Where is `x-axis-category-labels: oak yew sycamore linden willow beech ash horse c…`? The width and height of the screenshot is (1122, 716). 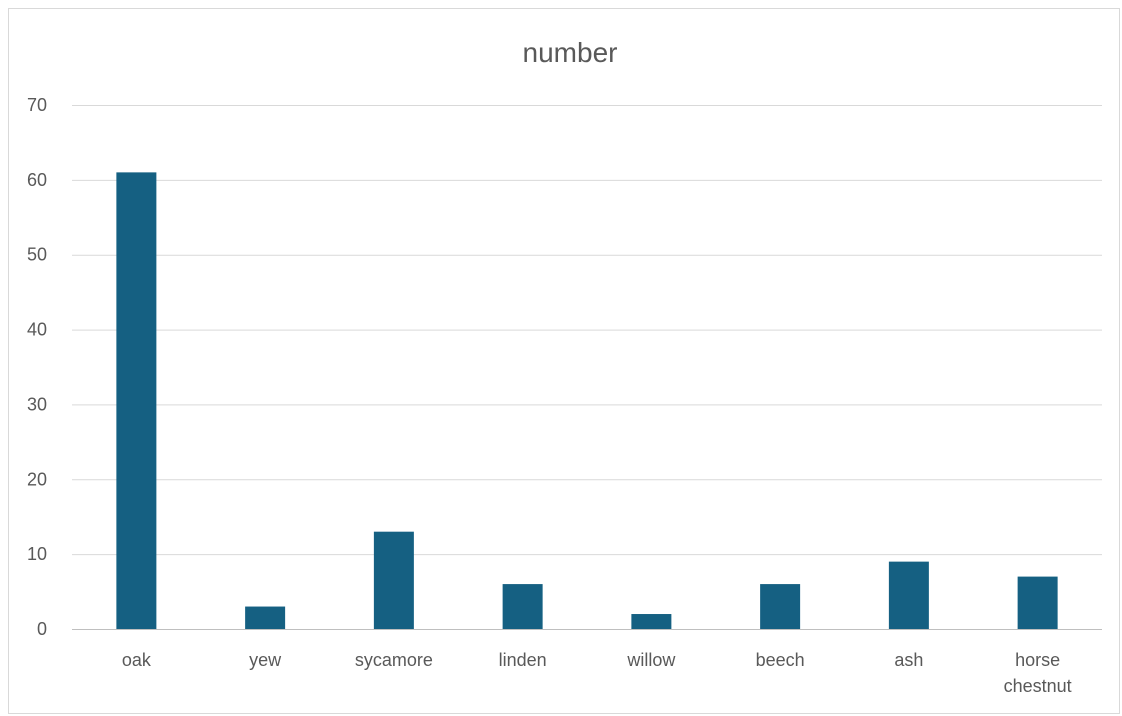
x-axis-category-labels: oak yew sycamore linden willow beech ash horse c… is located at coordinates (597, 673).